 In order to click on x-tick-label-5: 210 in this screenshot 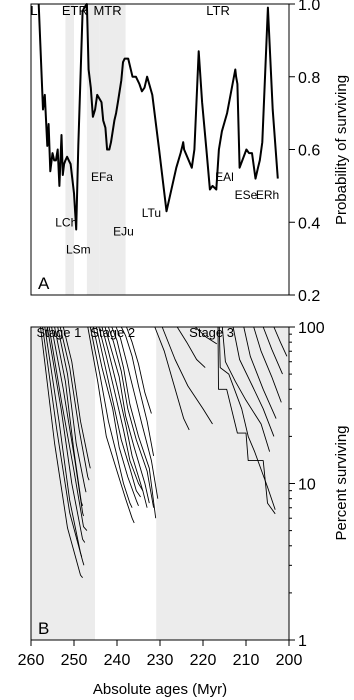, I will do `click(246, 660)`.